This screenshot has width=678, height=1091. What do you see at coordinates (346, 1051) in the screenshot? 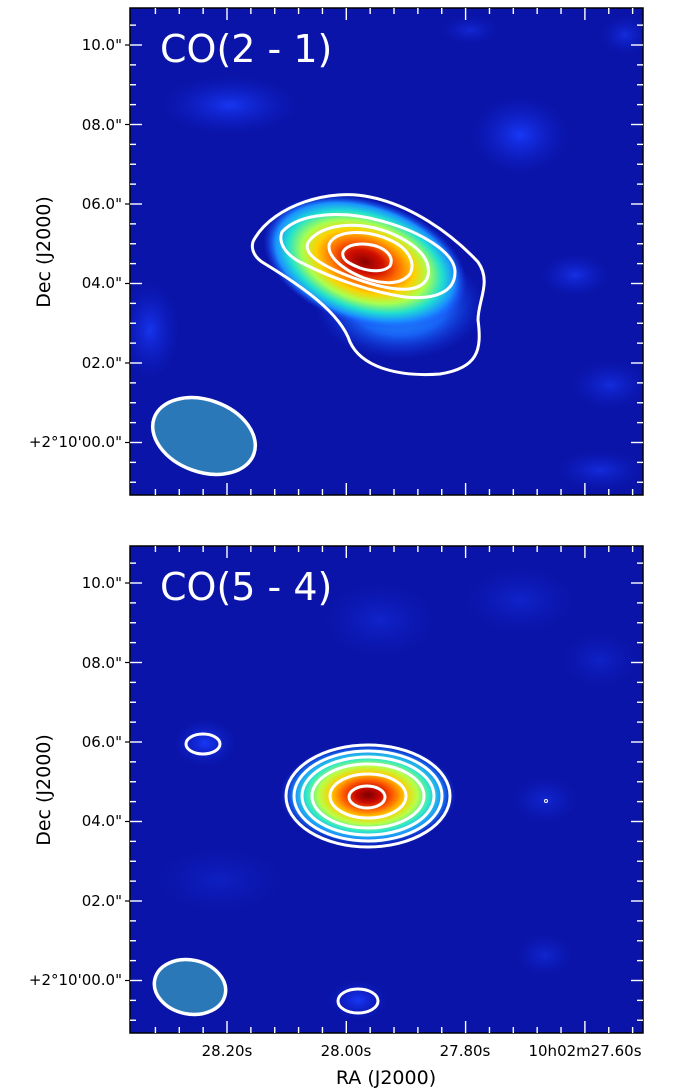
I see `xtick-label: 28.00s` at bounding box center [346, 1051].